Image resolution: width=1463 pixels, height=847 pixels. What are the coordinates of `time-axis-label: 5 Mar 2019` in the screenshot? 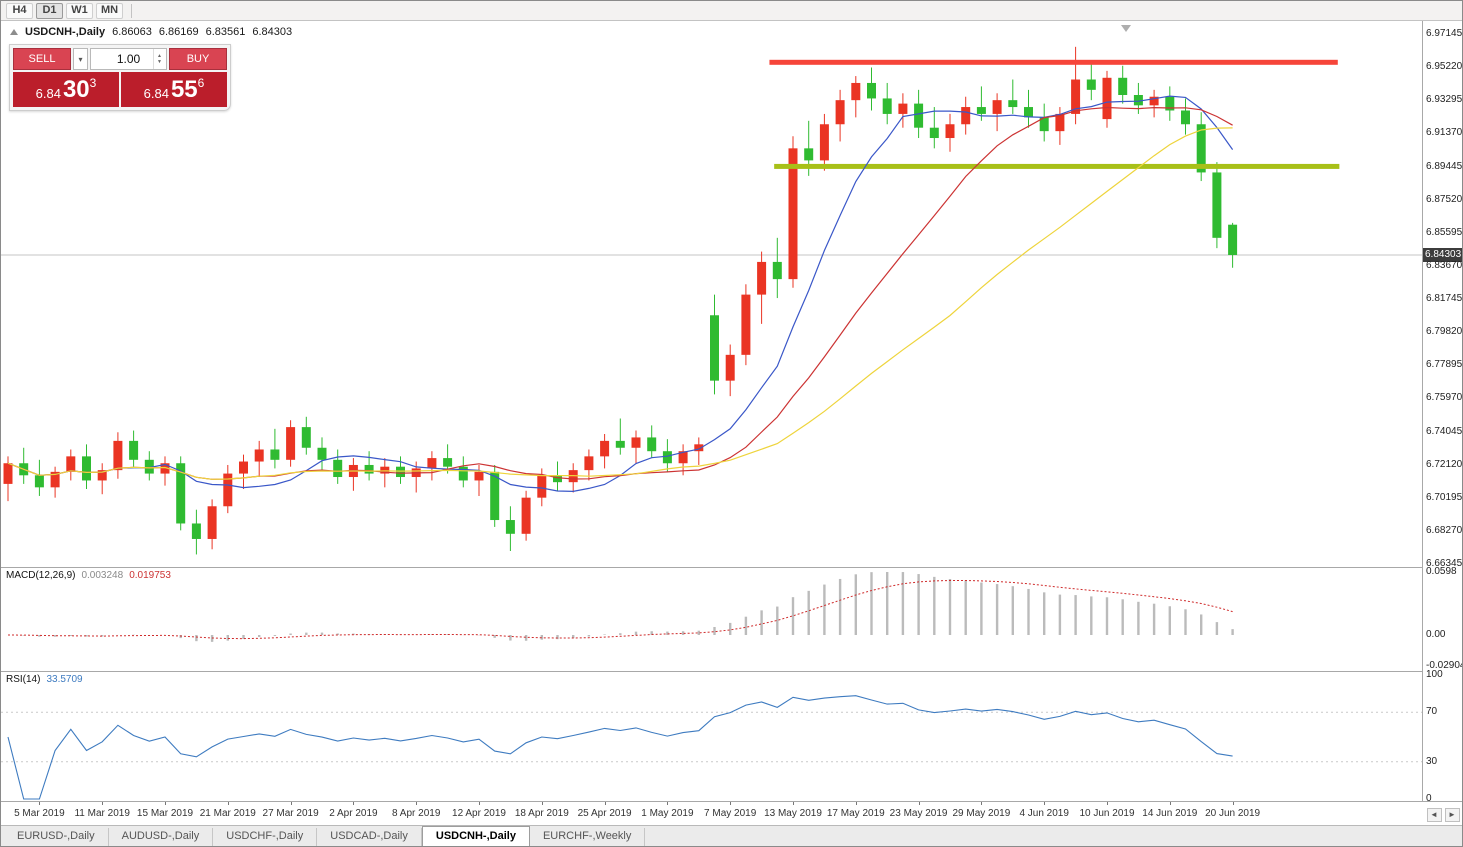 It's located at (39, 813).